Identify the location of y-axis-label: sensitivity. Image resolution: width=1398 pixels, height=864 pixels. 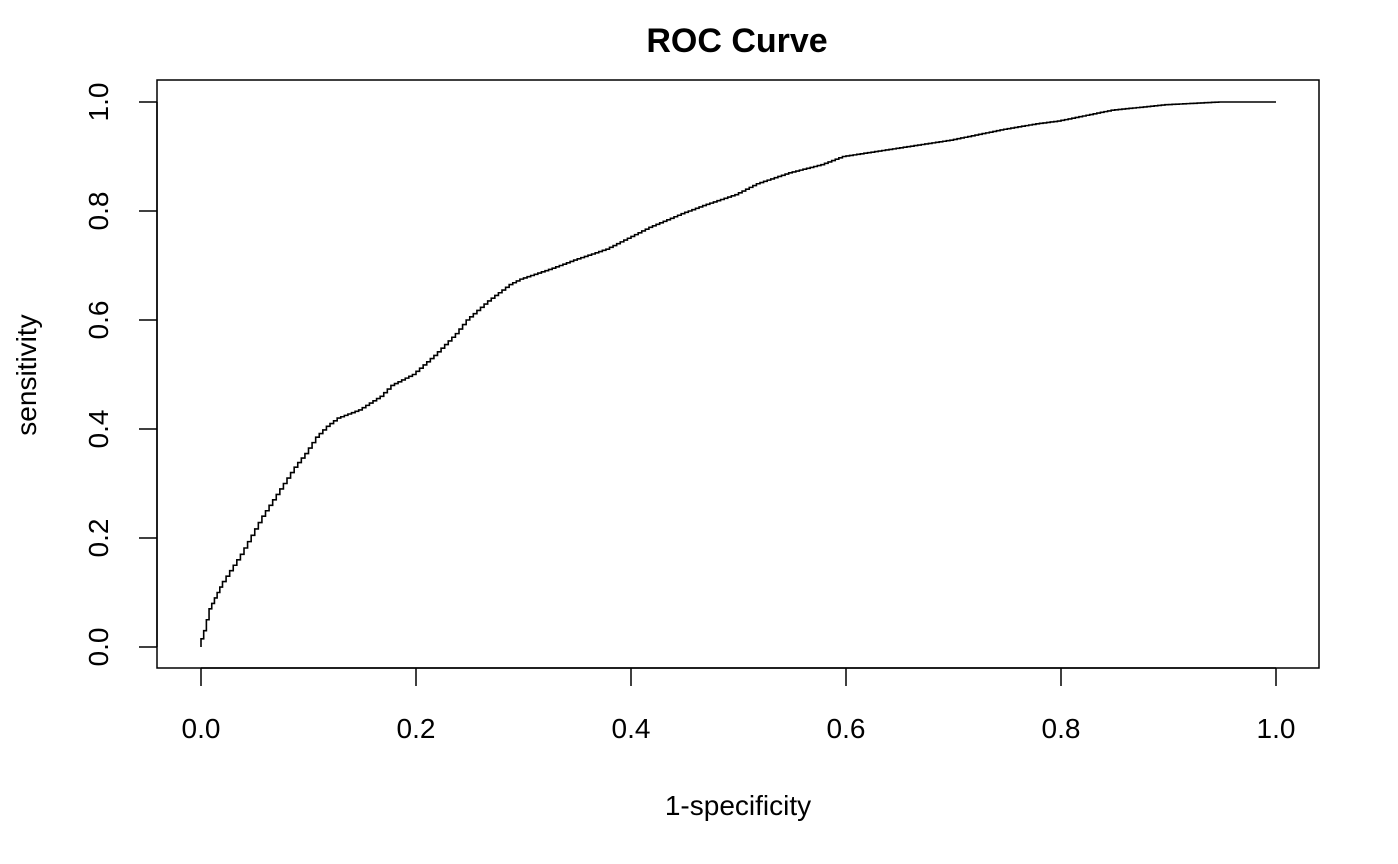
(26, 374).